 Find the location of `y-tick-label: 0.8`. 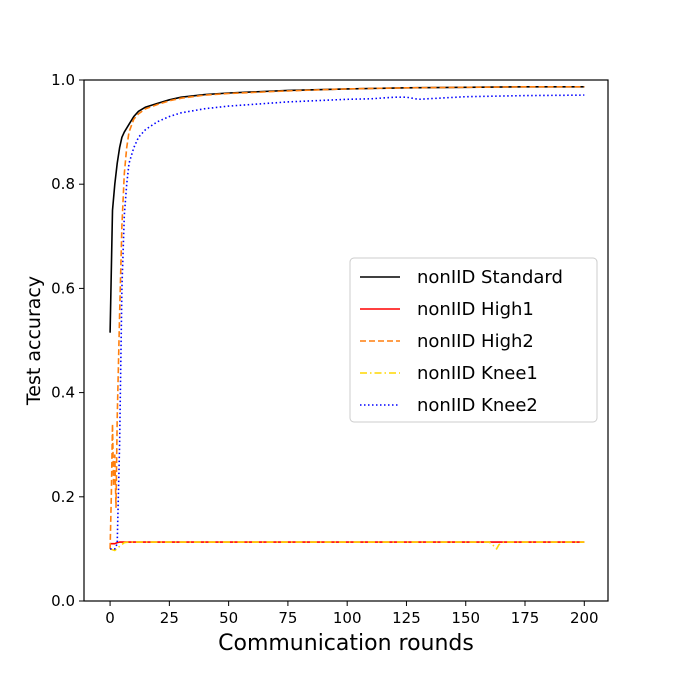

y-tick-label: 0.8 is located at coordinates (63, 184).